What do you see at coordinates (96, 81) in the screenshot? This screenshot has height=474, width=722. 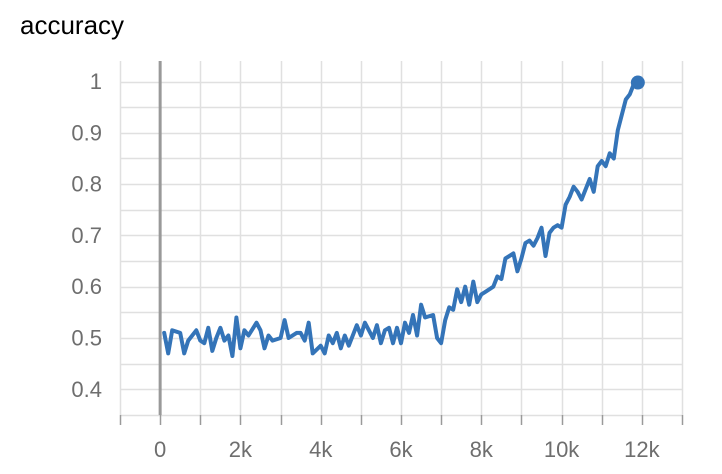 I see `y-tick-label: 1` at bounding box center [96, 81].